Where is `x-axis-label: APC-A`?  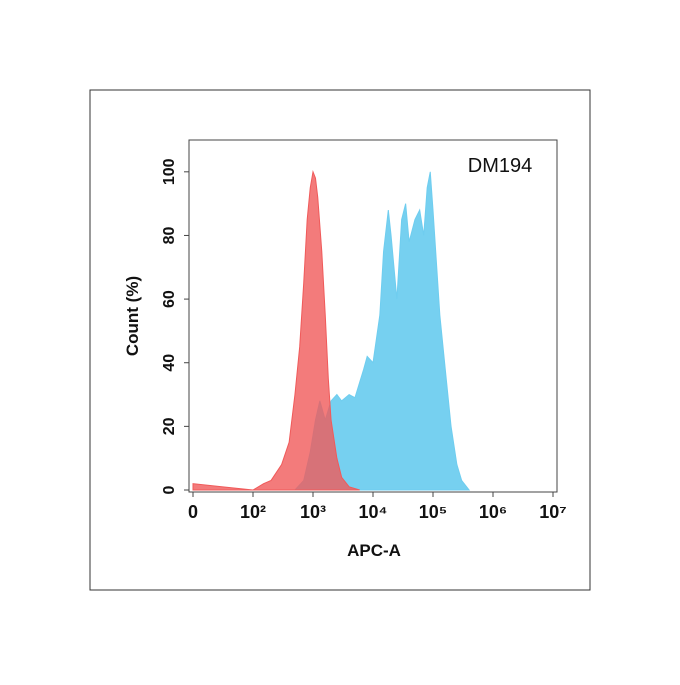
x-axis-label: APC-A is located at coordinates (374, 550).